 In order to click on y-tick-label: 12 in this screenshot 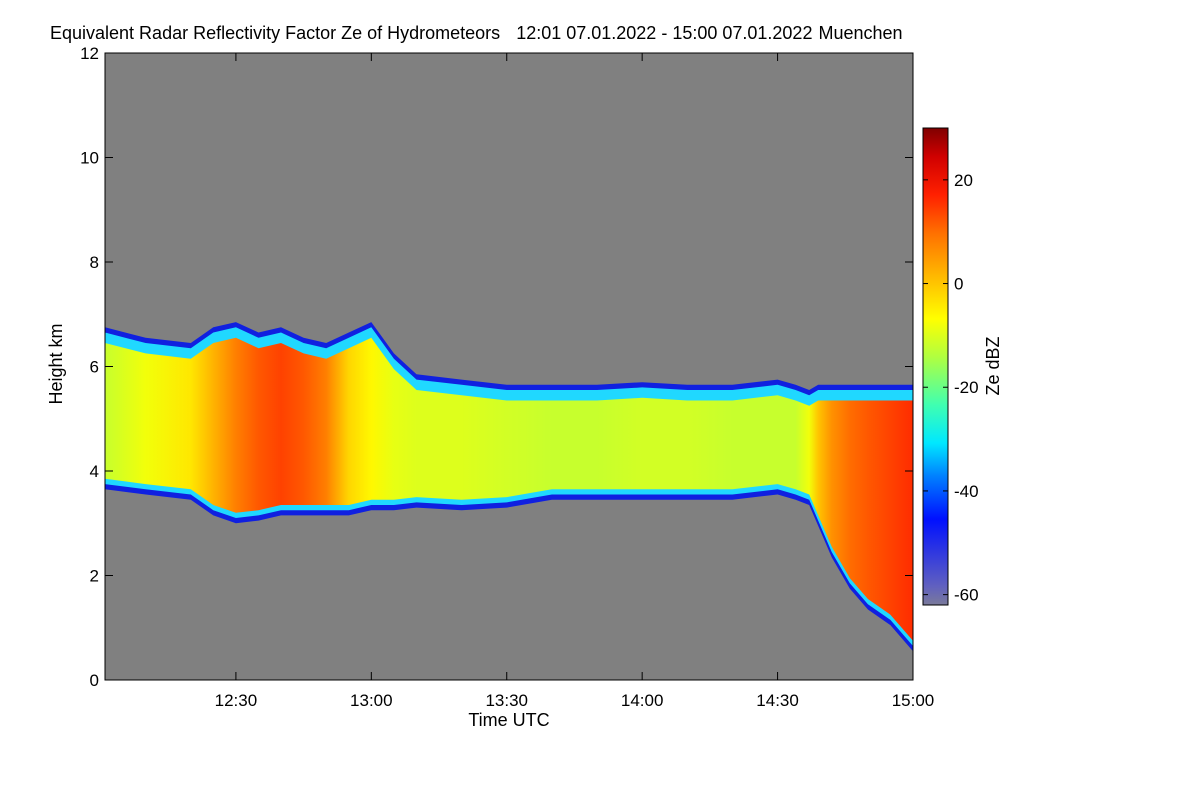, I will do `click(89, 53)`.